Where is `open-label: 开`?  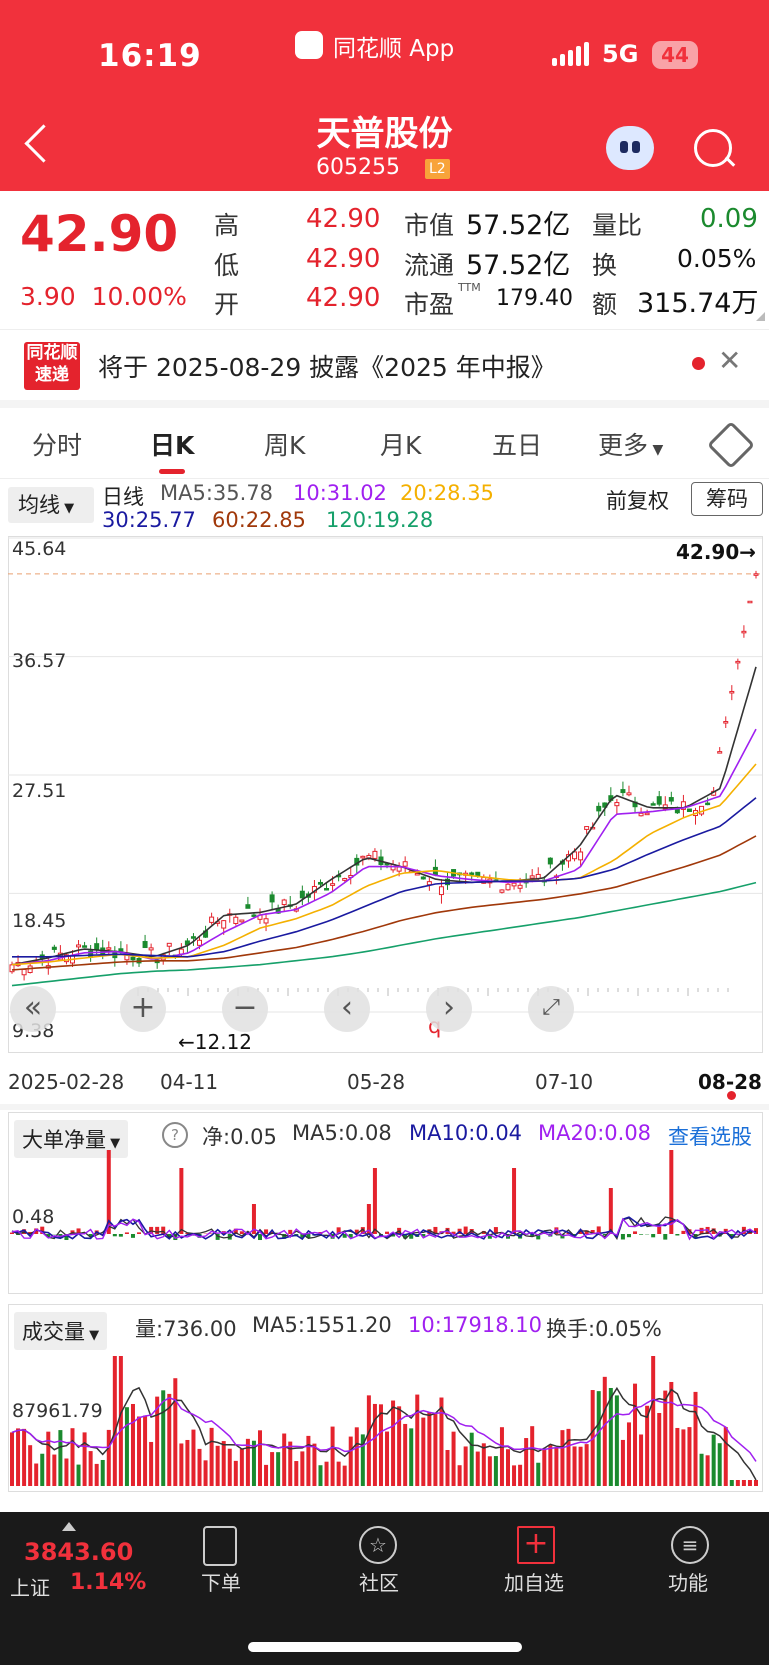 open-label: 开 is located at coordinates (227, 304).